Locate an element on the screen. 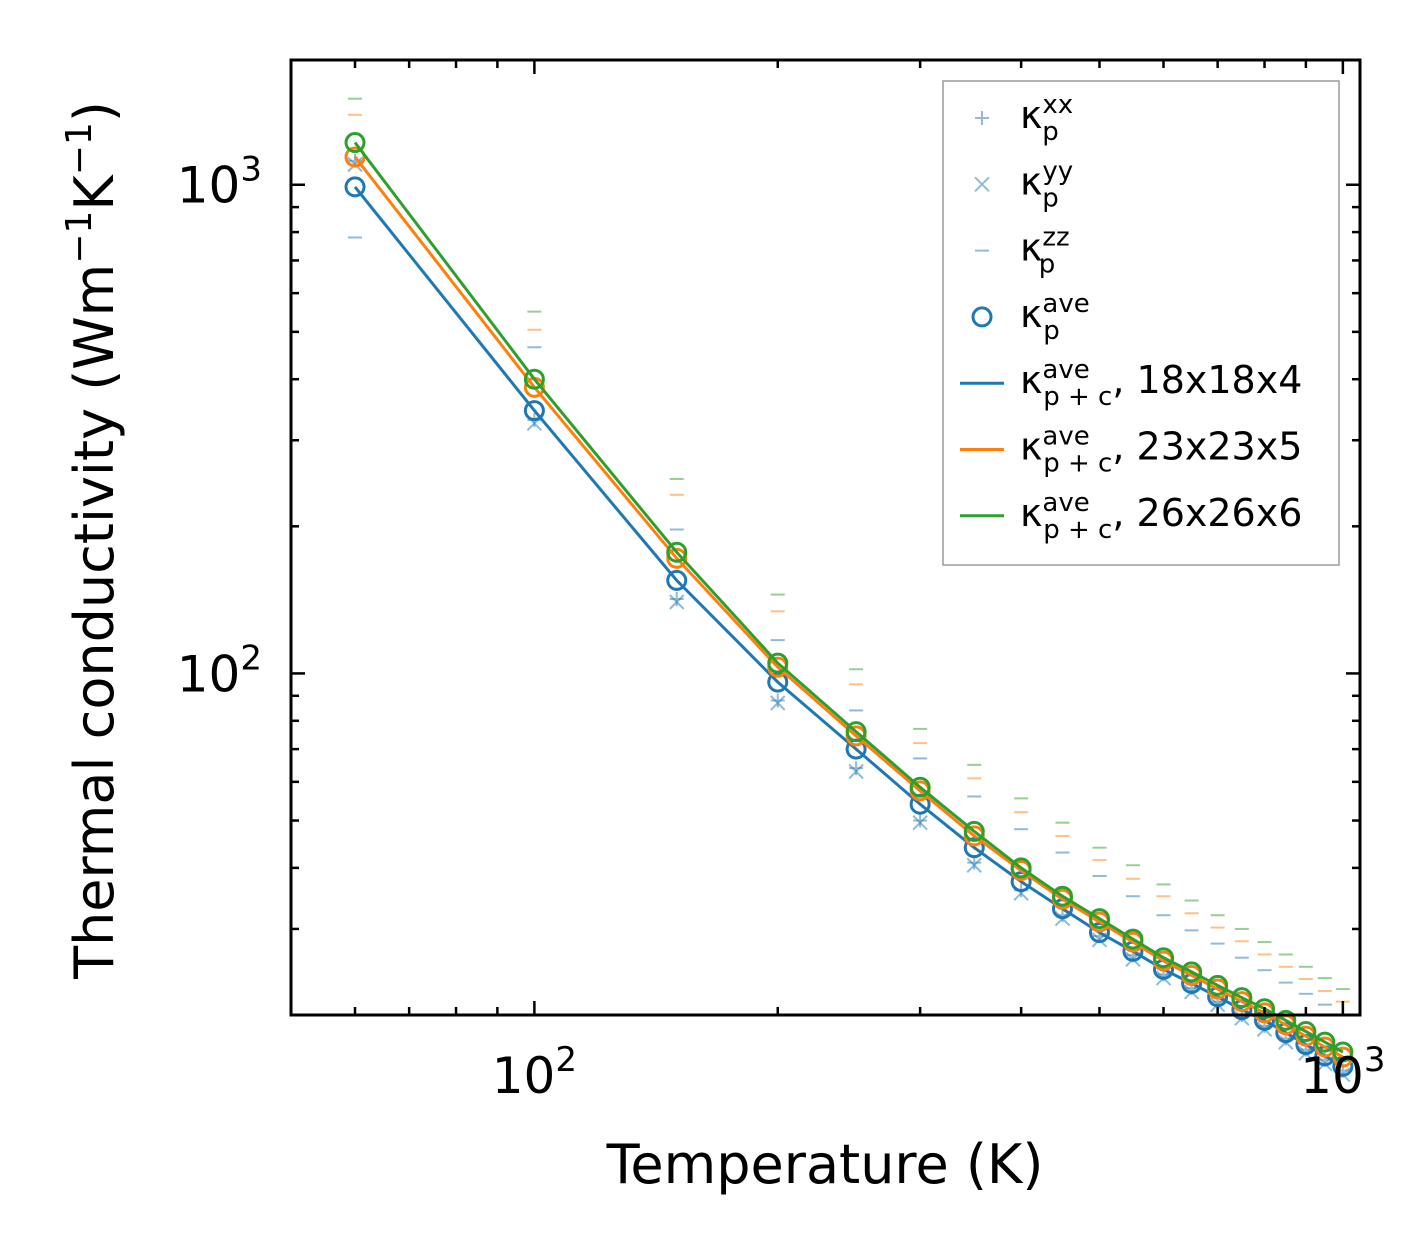 This screenshot has height=1254, width=1421. legend-label: κave p + c, 26x26x6 is located at coordinates (1161, 516).